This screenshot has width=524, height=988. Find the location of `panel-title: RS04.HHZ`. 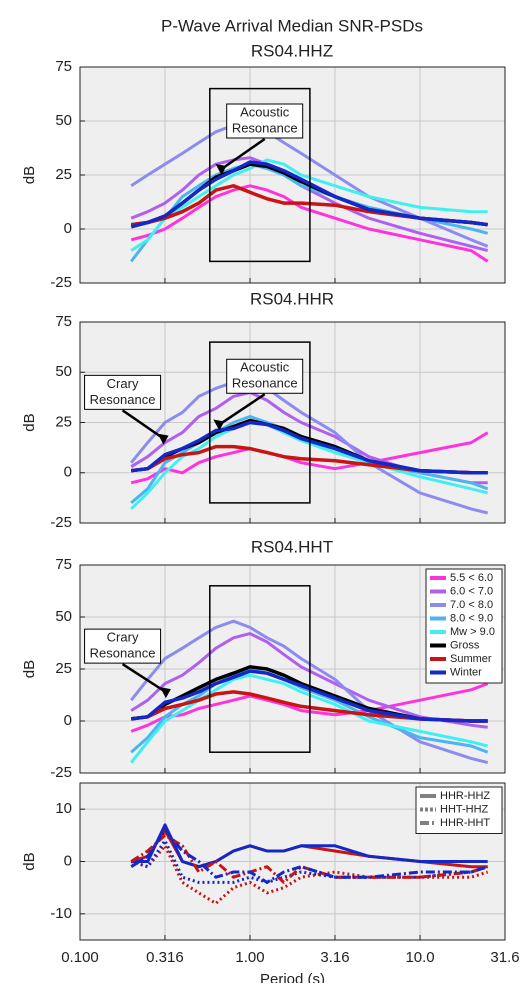

panel-title: RS04.HHZ is located at coordinates (292, 50).